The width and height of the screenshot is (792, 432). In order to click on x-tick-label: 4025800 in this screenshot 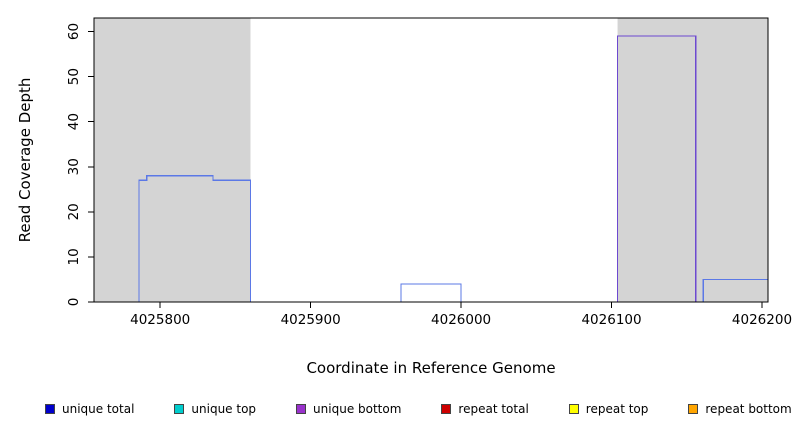, I will do `click(160, 320)`.